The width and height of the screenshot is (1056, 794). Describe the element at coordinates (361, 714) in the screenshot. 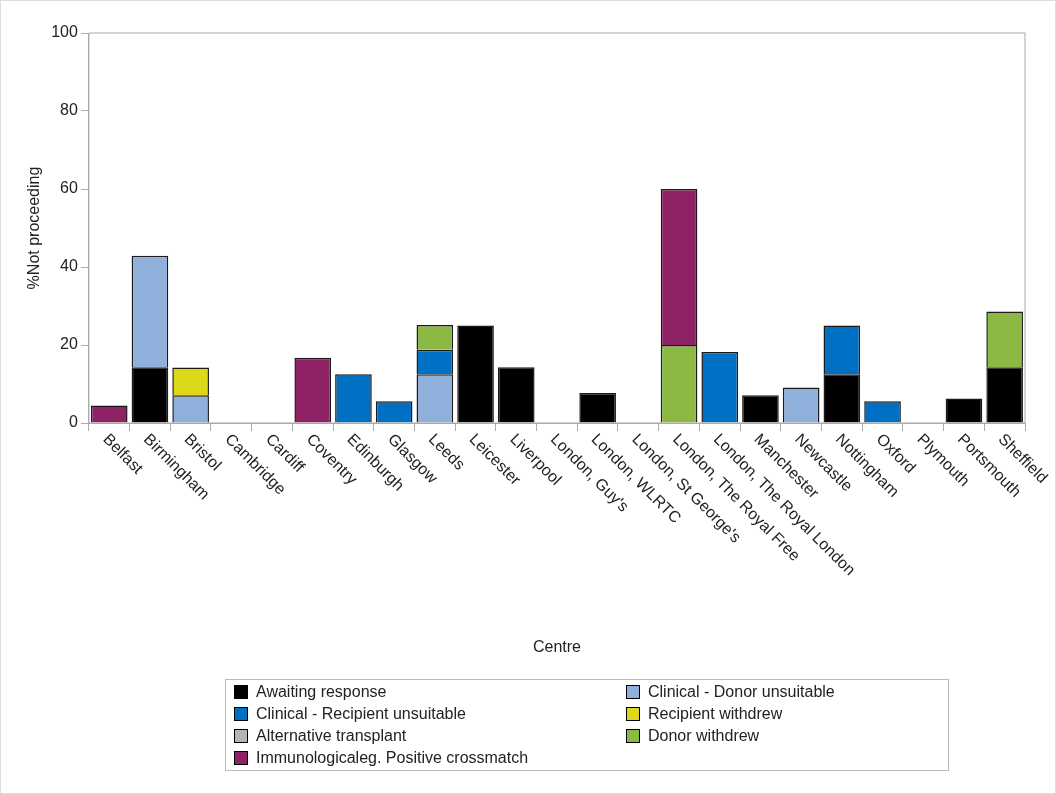

I see `legend-label: Clinical - Recipient unsuitable` at that location.